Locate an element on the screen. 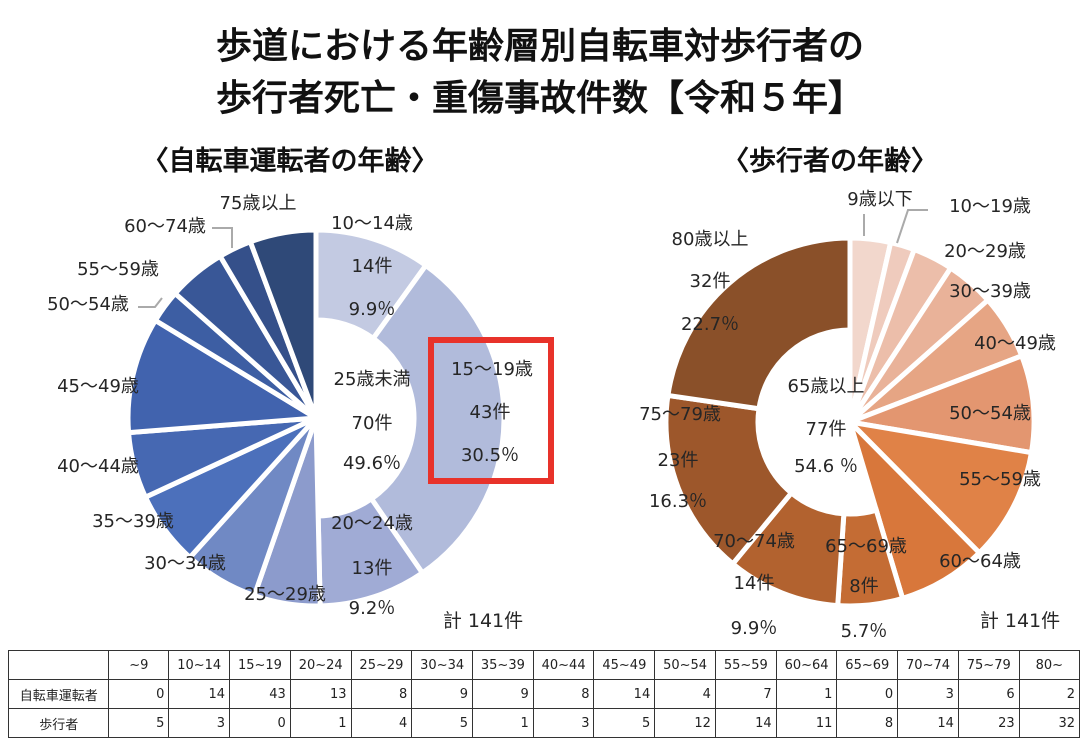 This screenshot has height=744, width=1080. label-30-39: 30〜39歳 is located at coordinates (990, 291).